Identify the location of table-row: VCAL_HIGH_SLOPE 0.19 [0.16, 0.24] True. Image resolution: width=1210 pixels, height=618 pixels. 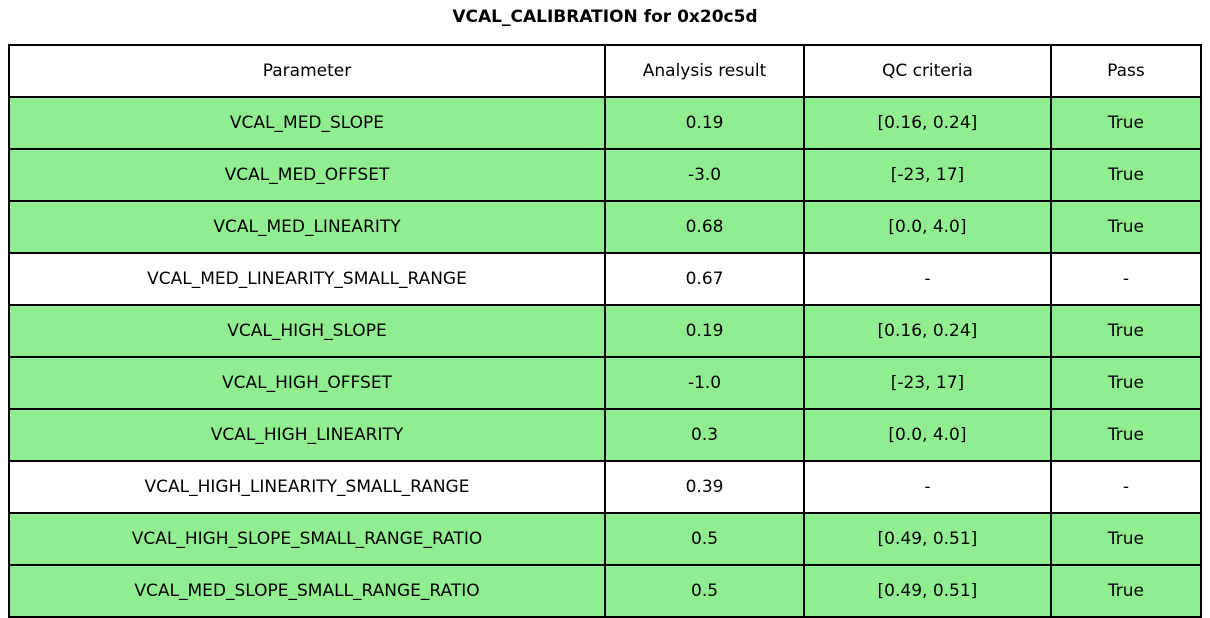
(605, 331).